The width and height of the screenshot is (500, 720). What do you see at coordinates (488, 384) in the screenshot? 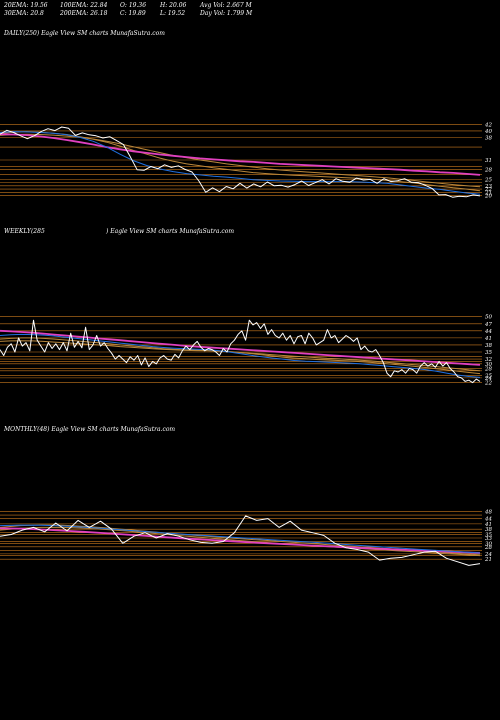
I see `weekly-y-tick: 22` at bounding box center [488, 384].